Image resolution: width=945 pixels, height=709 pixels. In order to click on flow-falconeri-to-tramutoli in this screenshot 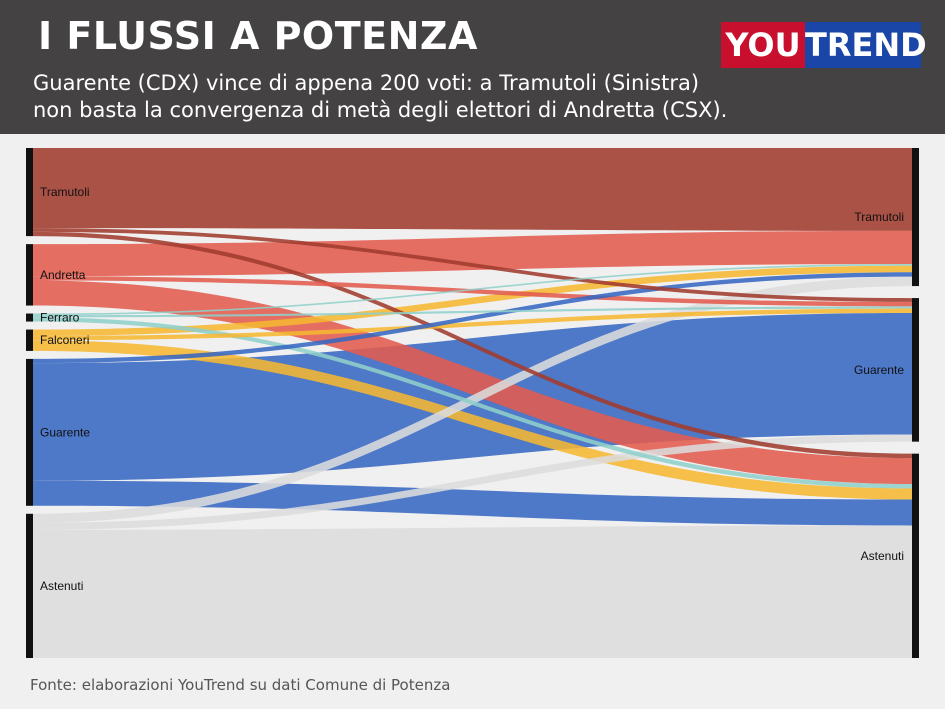, I will do `click(472, 300)`.